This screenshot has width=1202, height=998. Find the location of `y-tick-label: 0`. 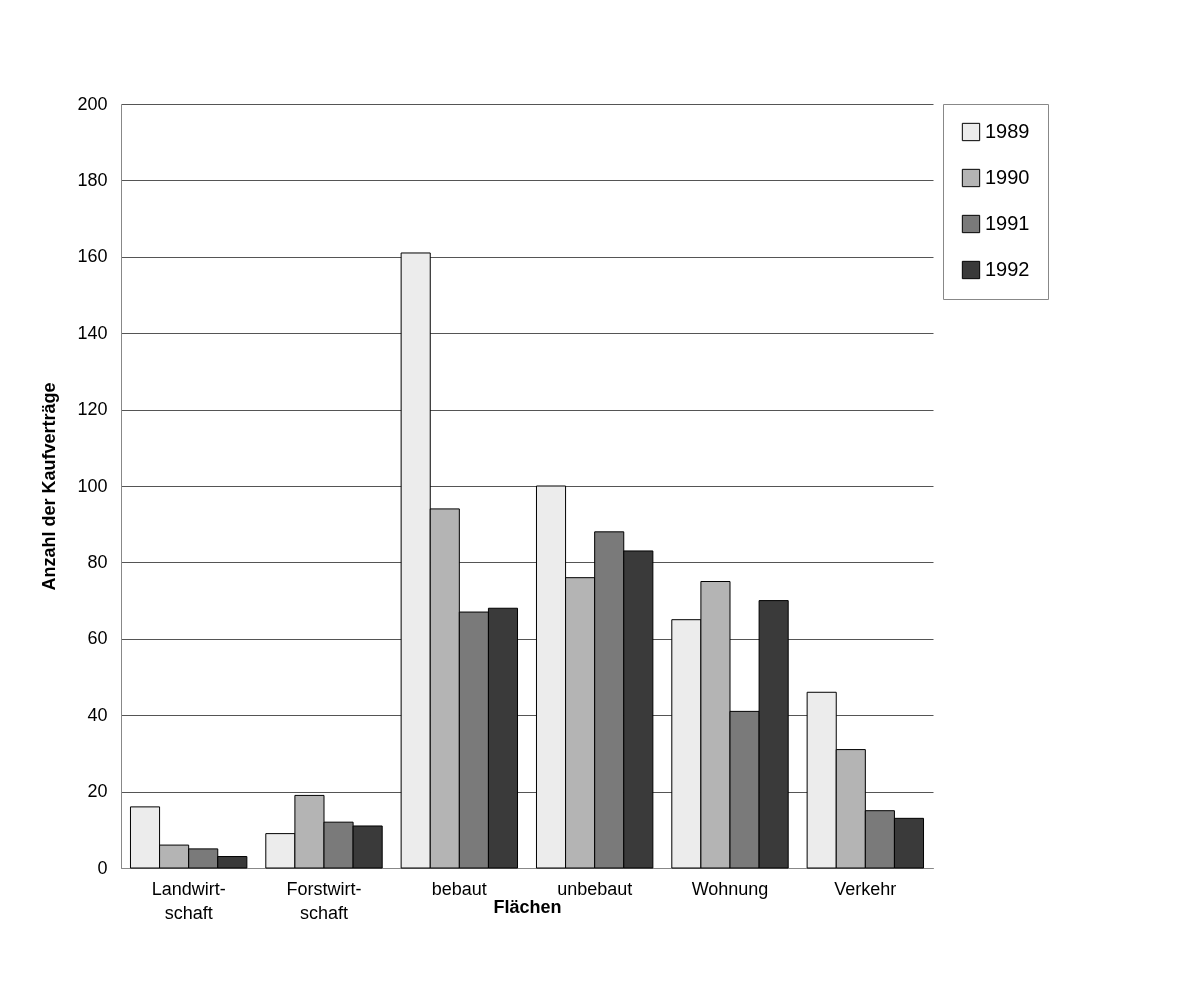

y-tick-label: 0 is located at coordinates (102, 867).